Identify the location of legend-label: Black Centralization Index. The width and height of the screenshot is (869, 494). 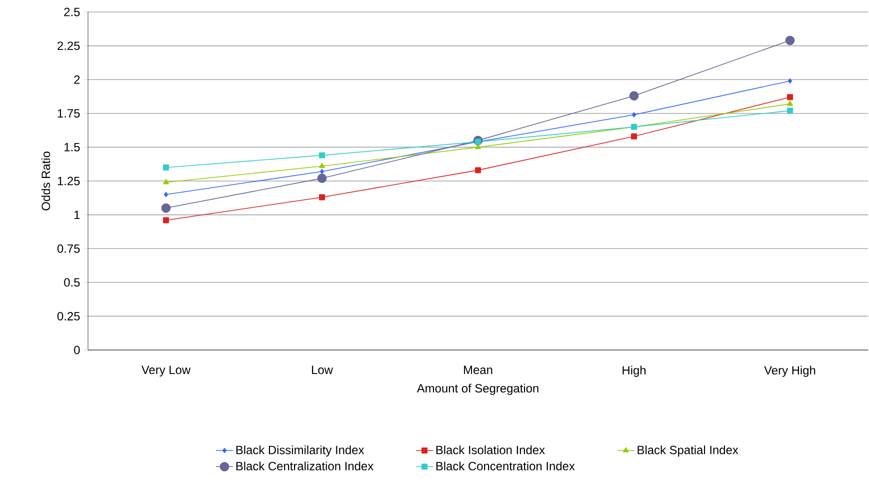
(305, 466).